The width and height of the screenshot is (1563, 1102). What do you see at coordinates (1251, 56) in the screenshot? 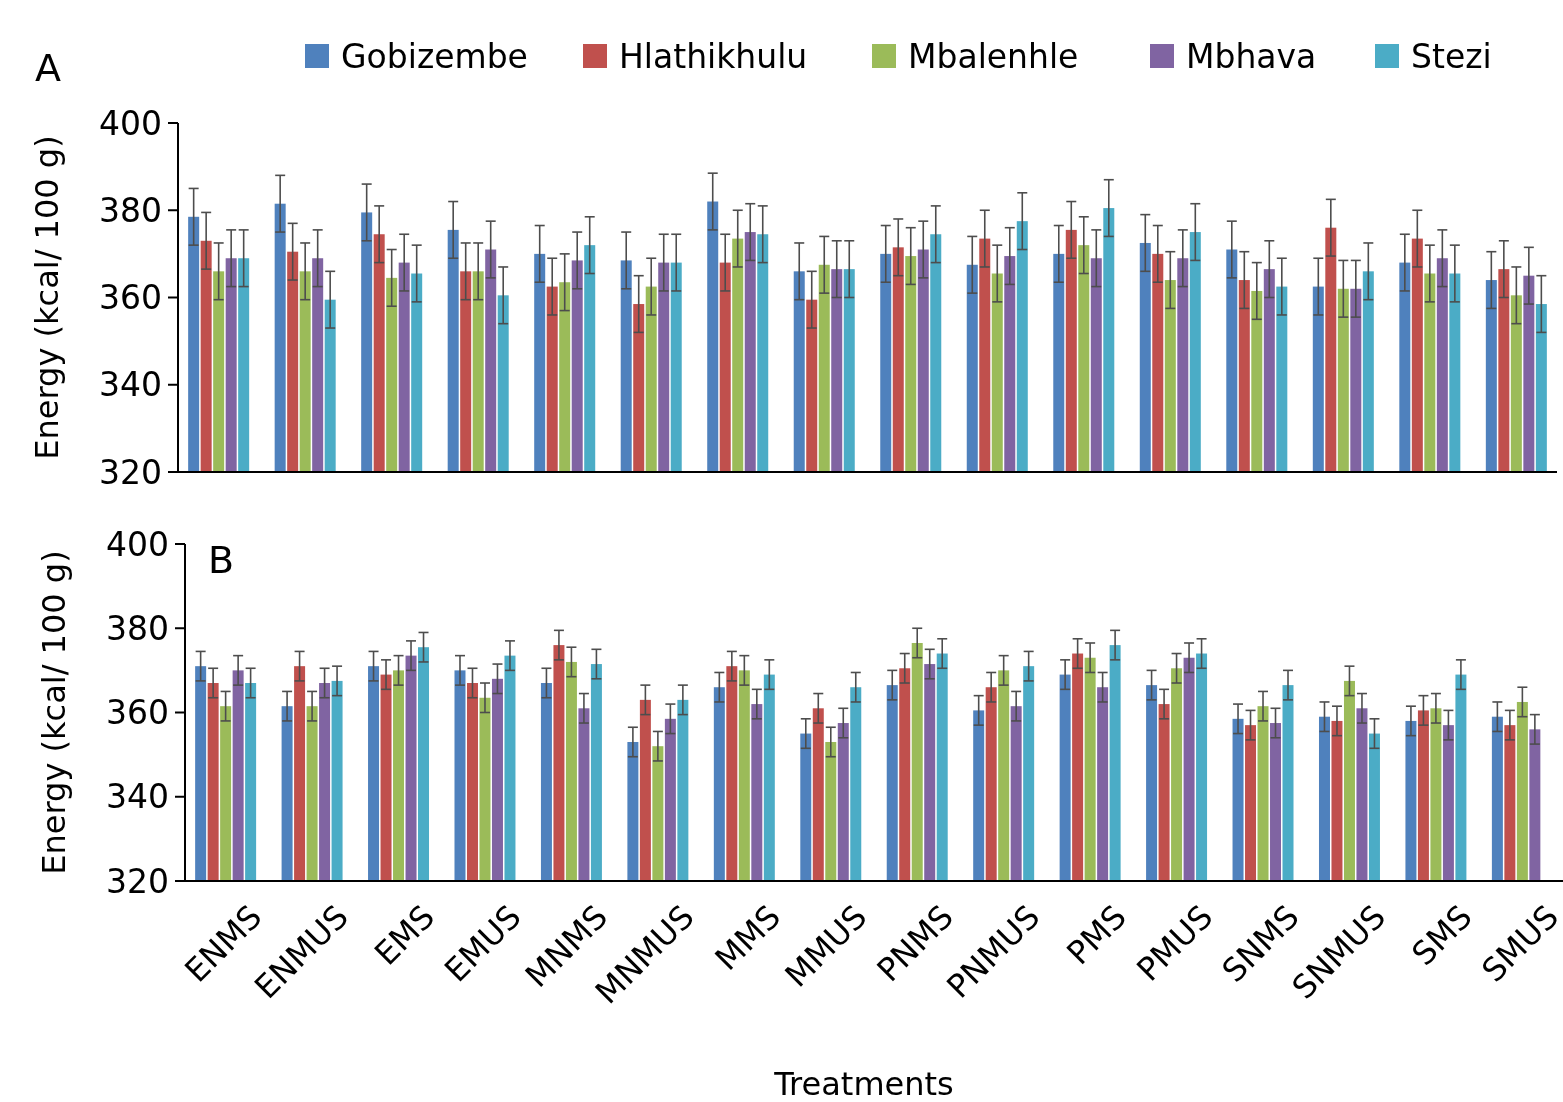
I see `legend-label: Mbhava` at bounding box center [1251, 56].